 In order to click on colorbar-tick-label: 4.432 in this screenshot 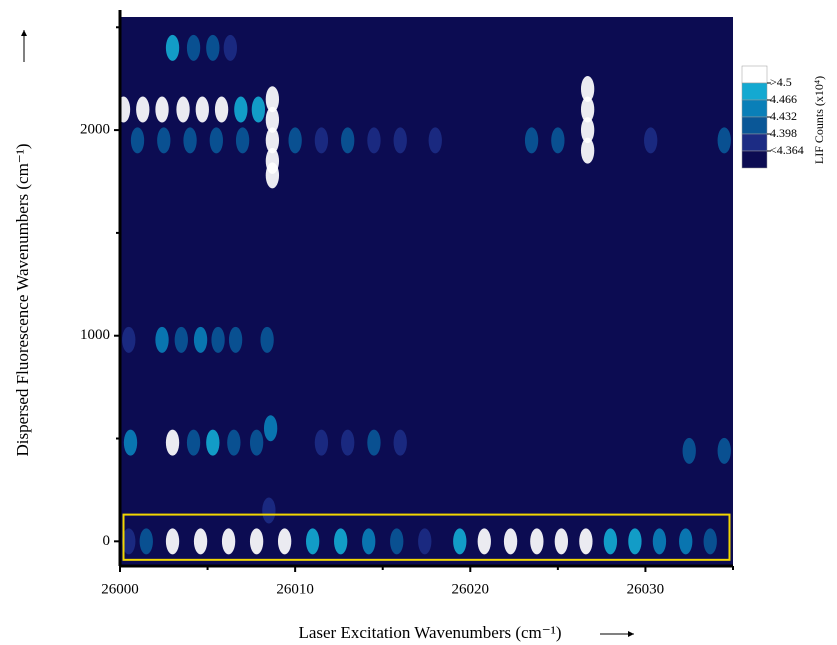, I will do `click(783, 116)`.